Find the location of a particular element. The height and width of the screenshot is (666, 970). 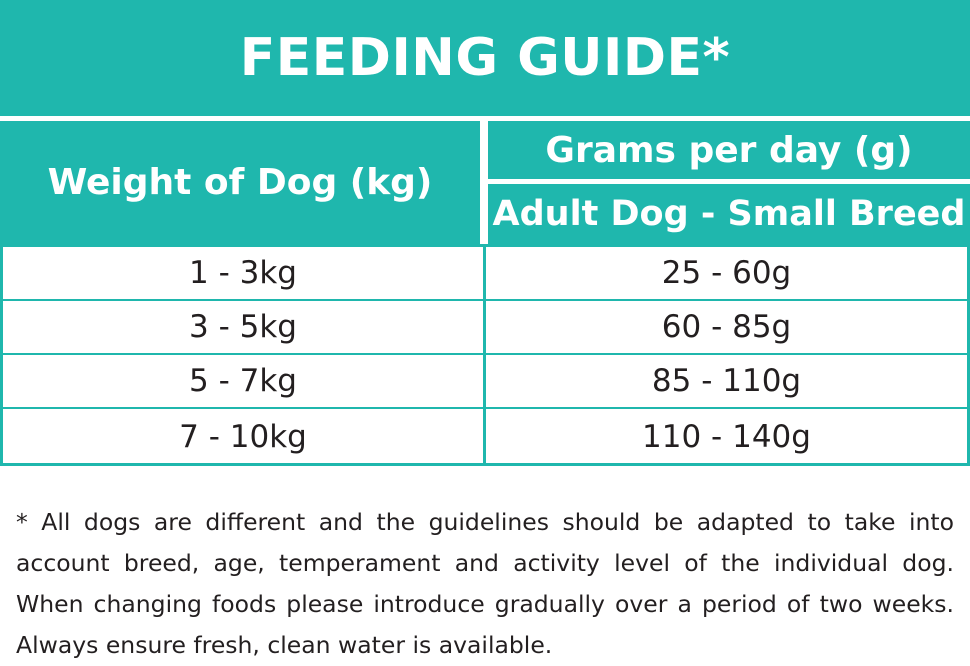

grams-cell: 85 - 110g is located at coordinates (726, 381).